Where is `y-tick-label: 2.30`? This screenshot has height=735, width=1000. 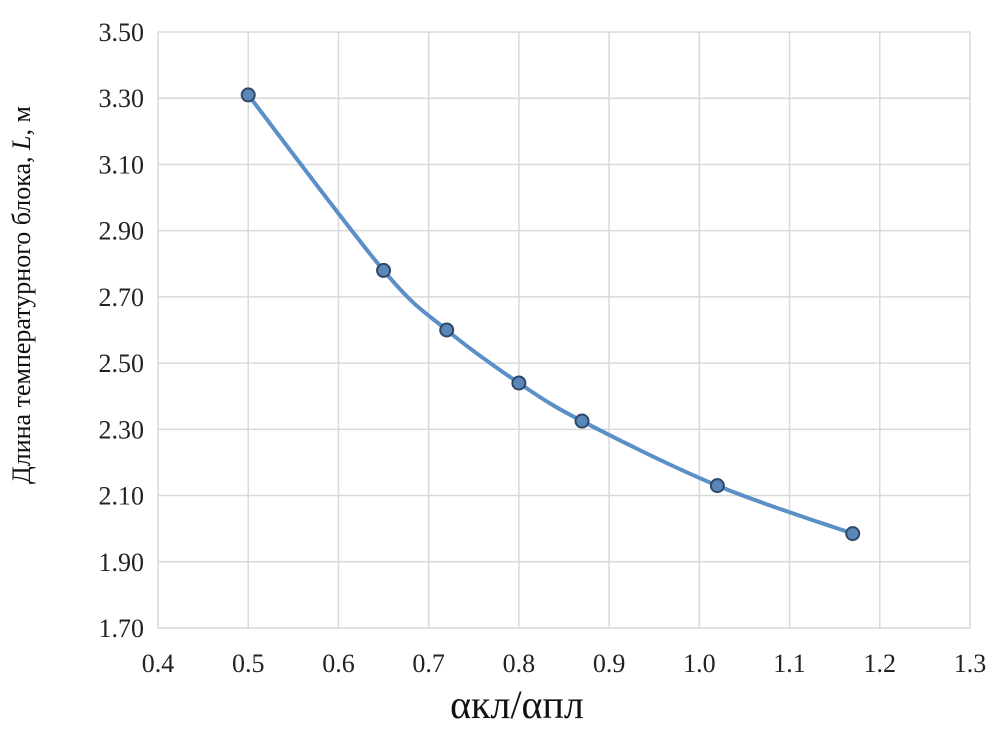
y-tick-label: 2.30 is located at coordinates (122, 429).